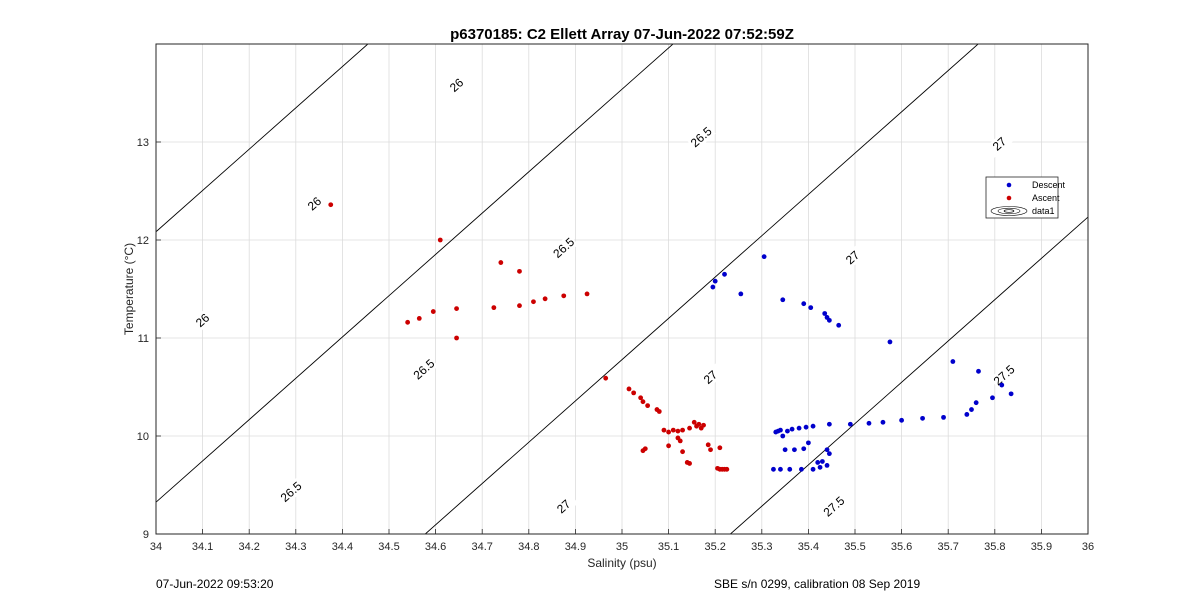 The image size is (1200, 601). I want to click on y-tick-label: 12, so click(143, 241).